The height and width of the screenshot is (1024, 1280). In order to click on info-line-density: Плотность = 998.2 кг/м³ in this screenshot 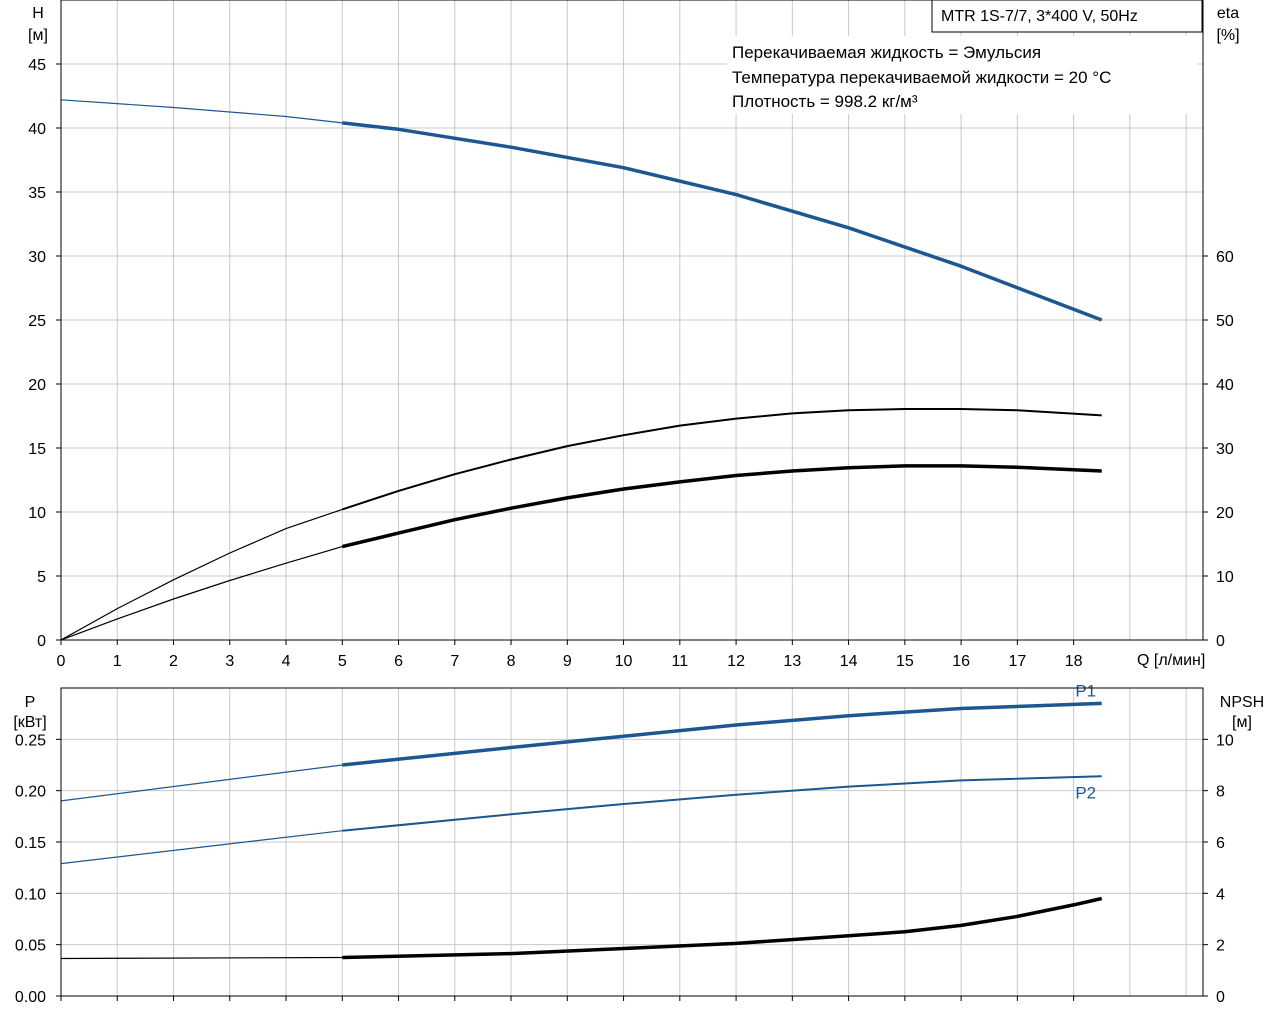, I will do `click(825, 101)`.